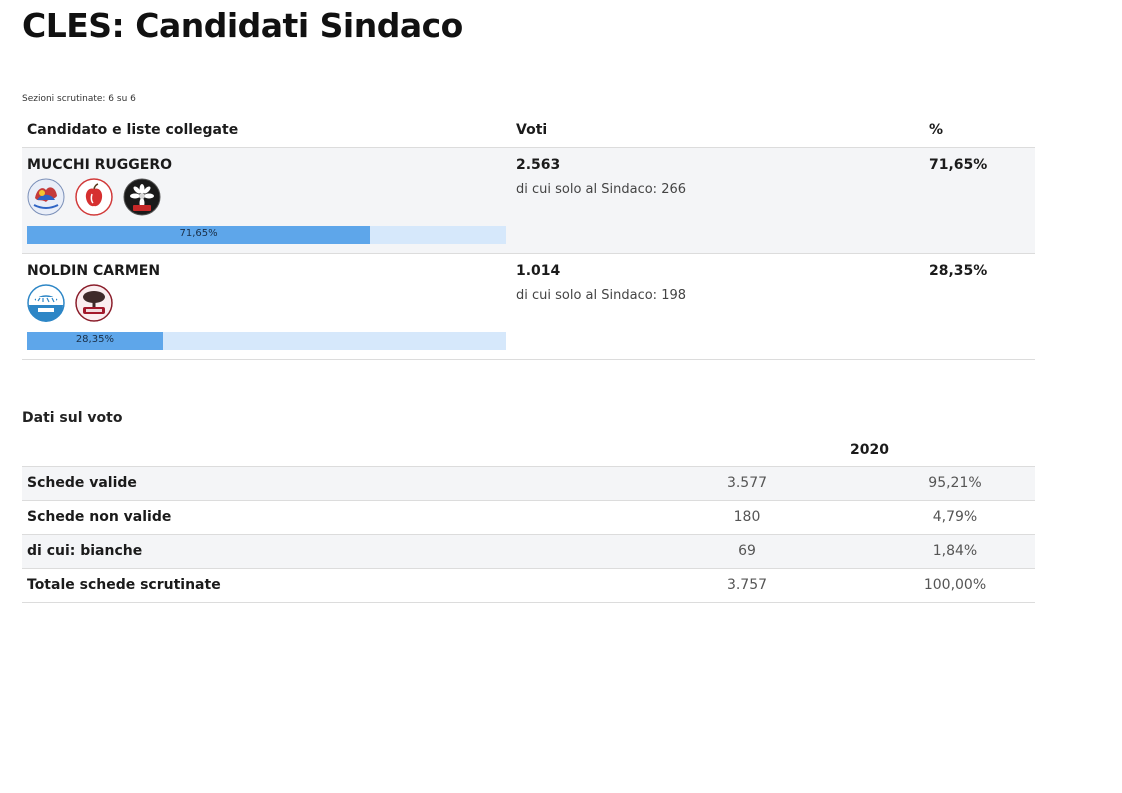  Describe the element at coordinates (528, 307) in the screenshot. I see `candidate-row: NOLDIN CARMEN` at that location.